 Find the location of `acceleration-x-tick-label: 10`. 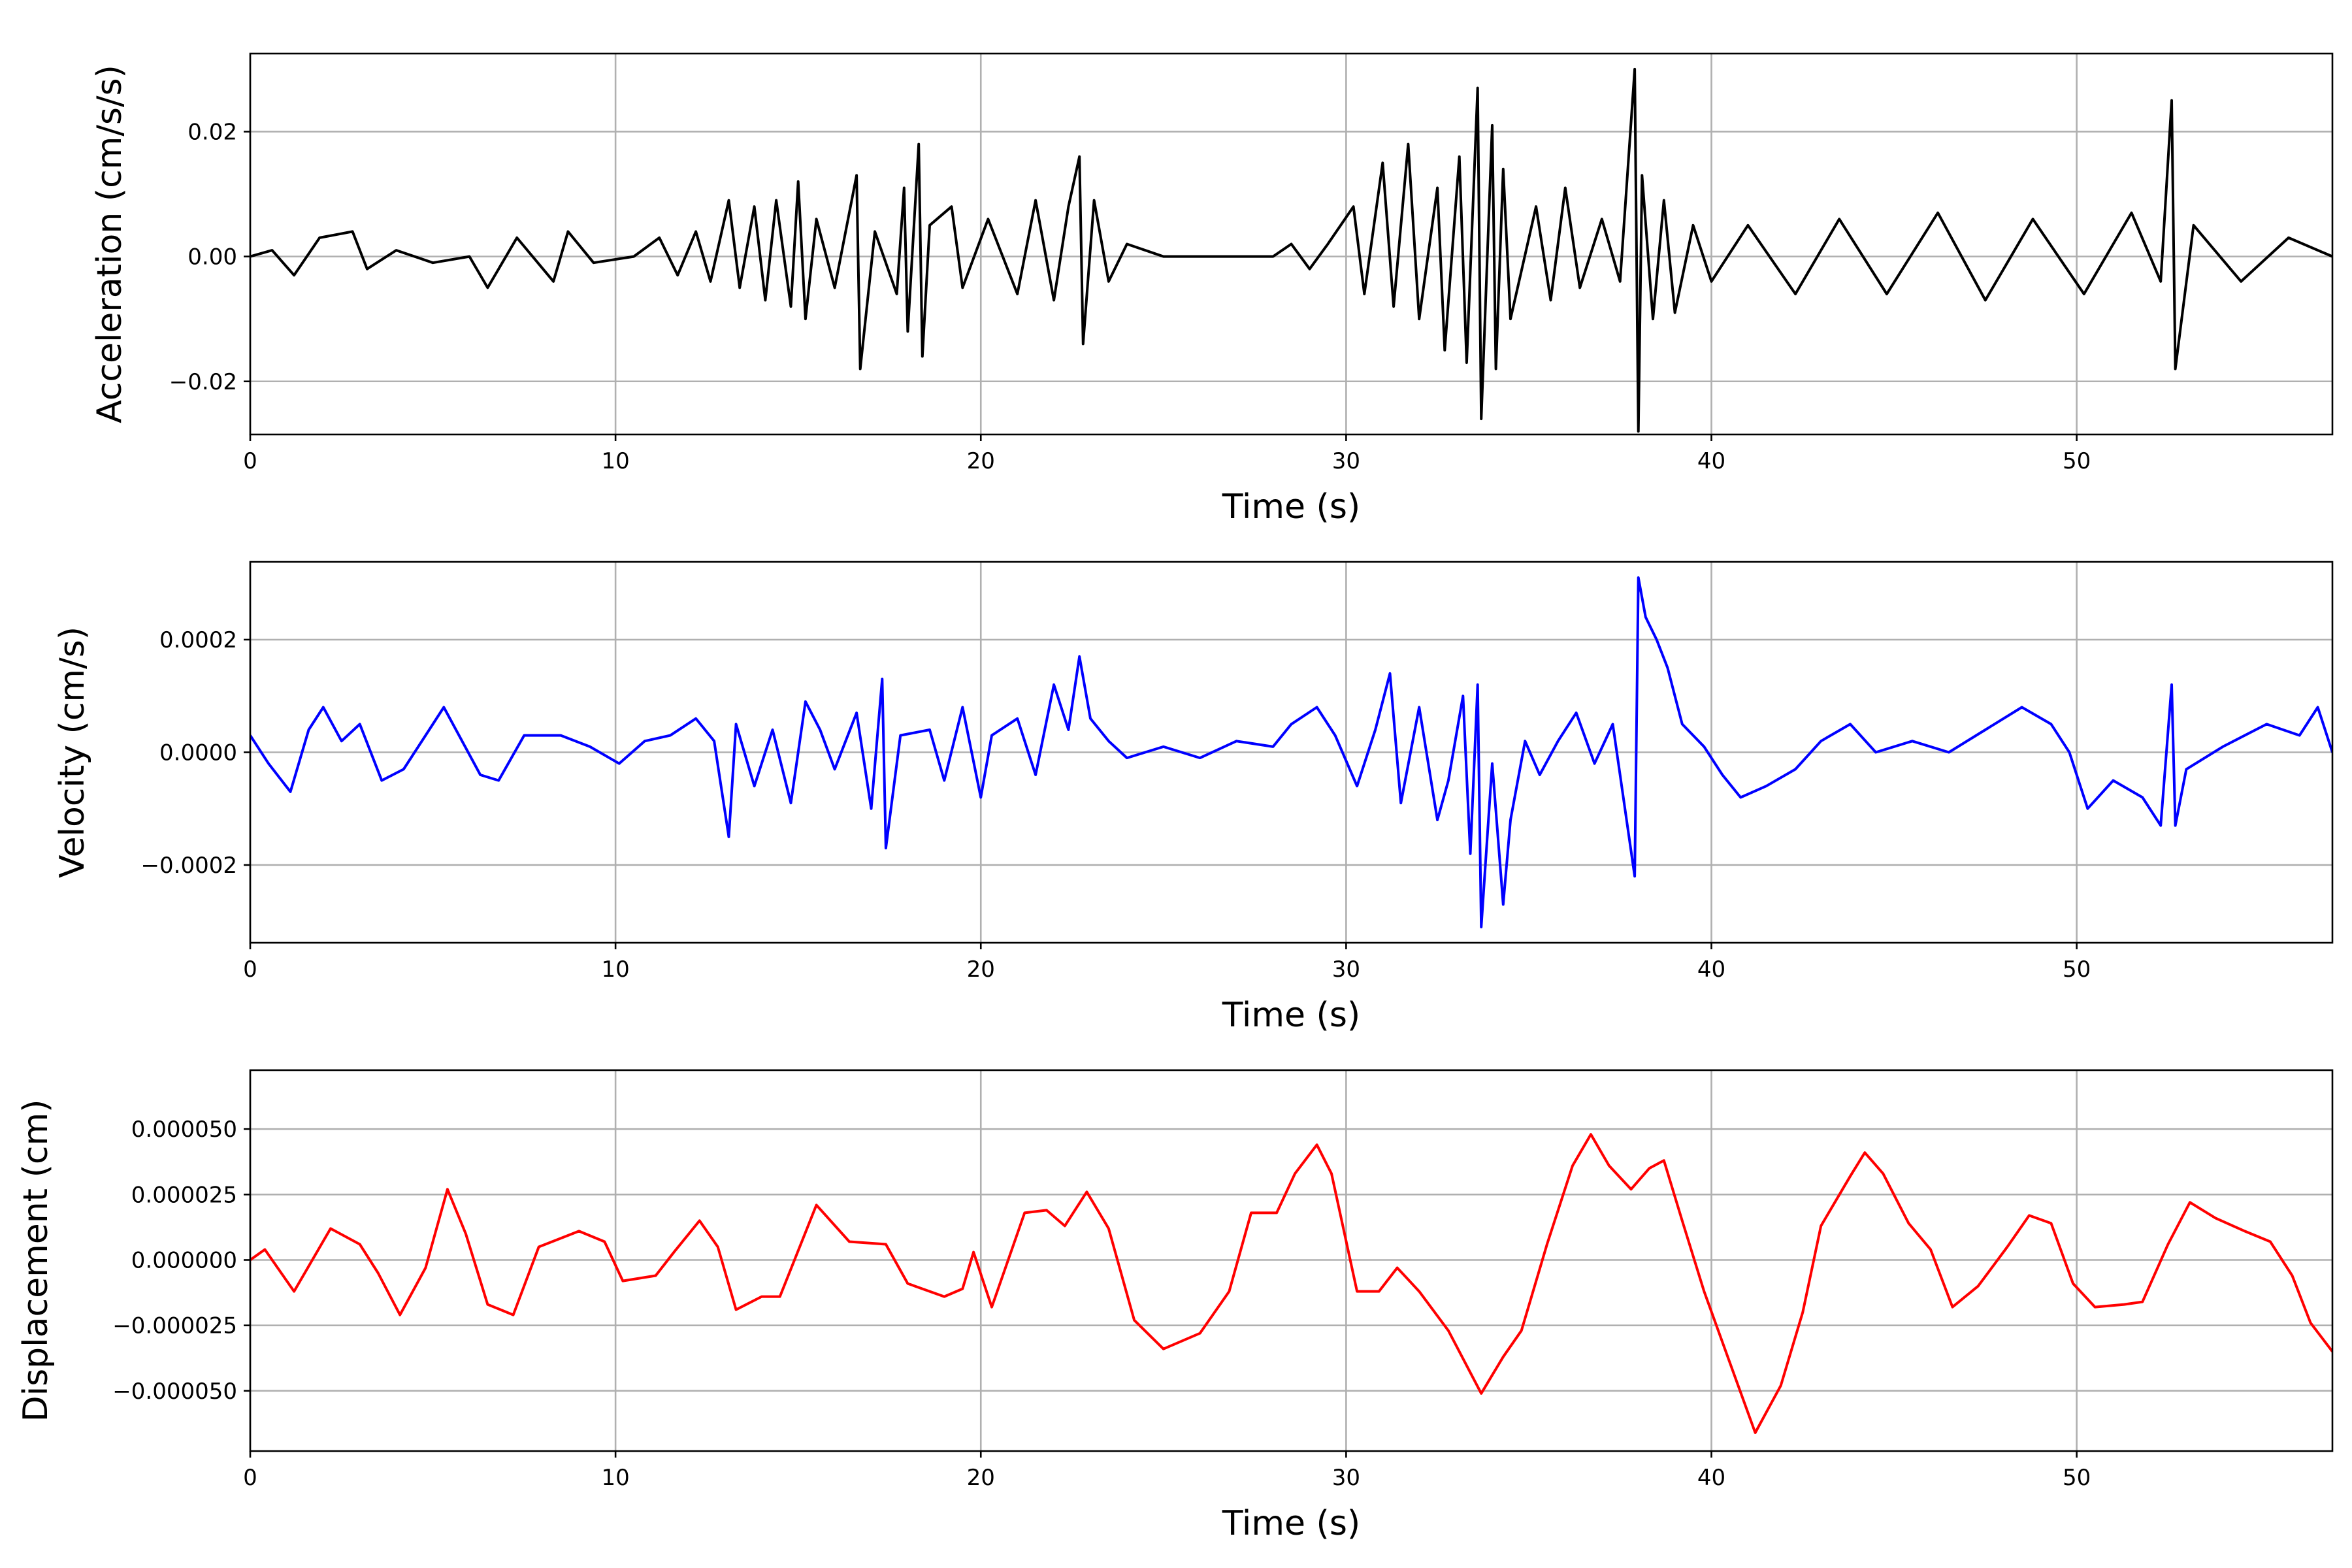

acceleration-x-tick-label: 10 is located at coordinates (615, 461).